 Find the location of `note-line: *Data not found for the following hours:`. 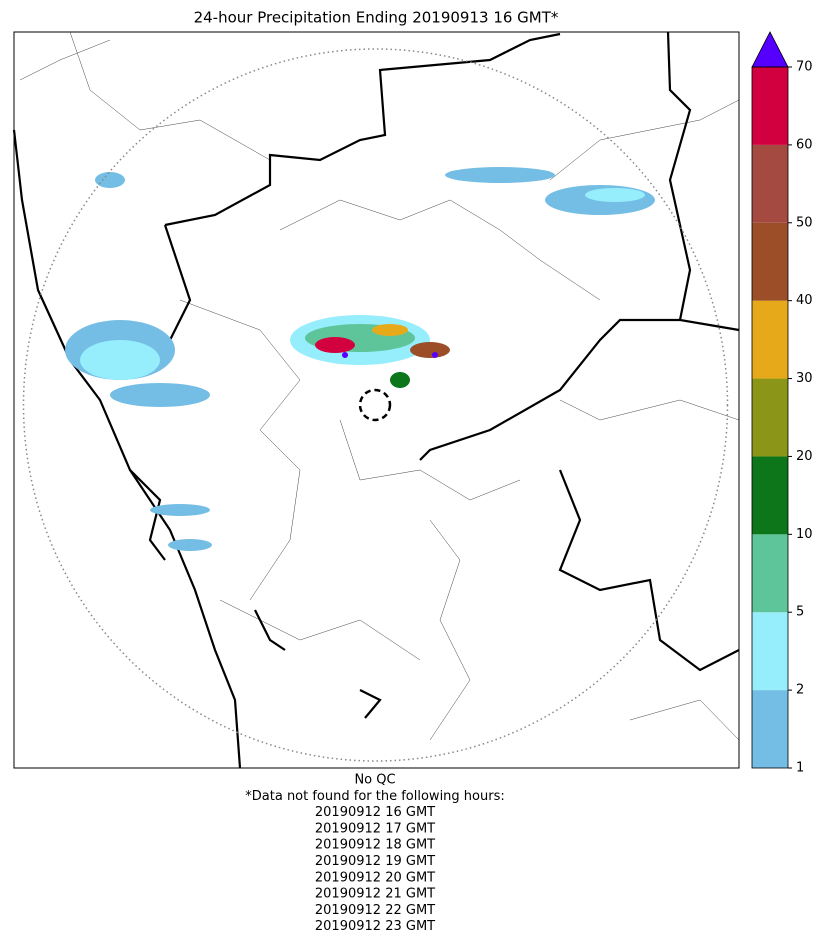

note-line: *Data not found for the following hours: is located at coordinates (374, 796).